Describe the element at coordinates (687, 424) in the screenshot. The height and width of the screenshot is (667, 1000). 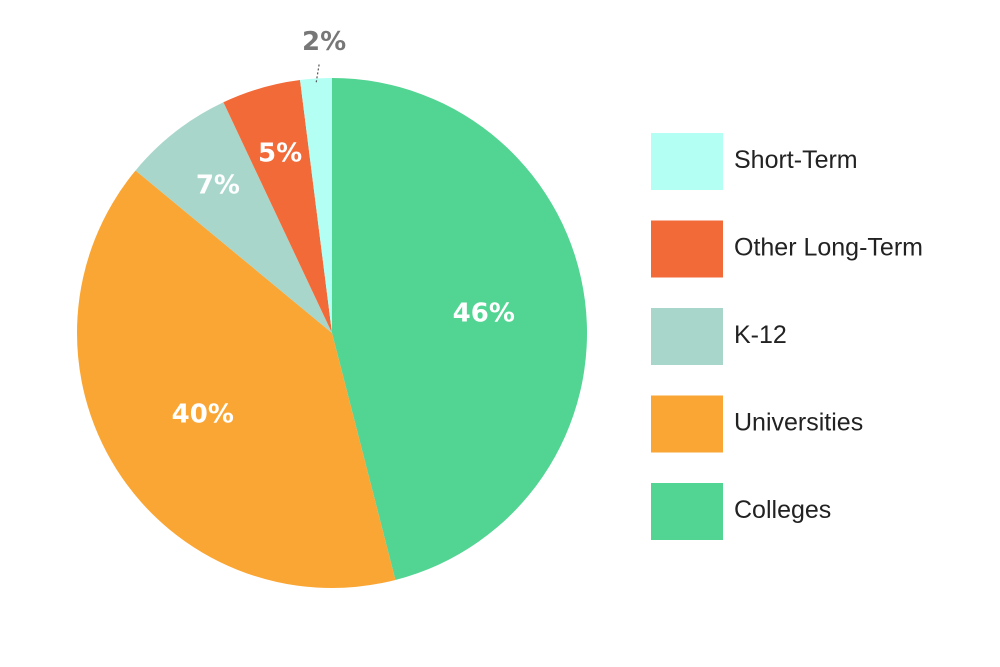
I see `legend-swatch-universities` at that location.